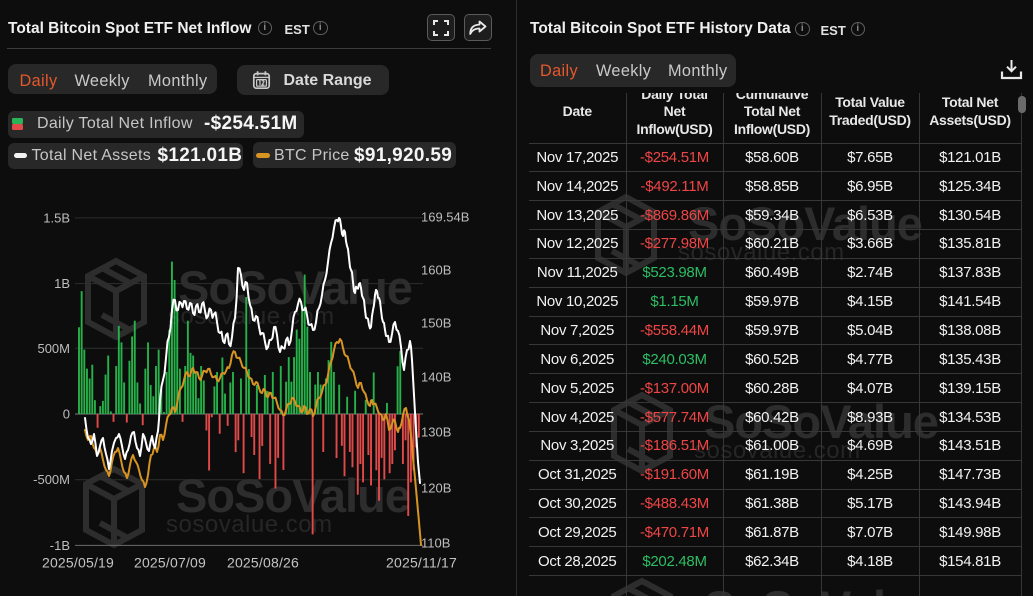 The width and height of the screenshot is (1033, 596). Describe the element at coordinates (62, 283) in the screenshot. I see `svg-text: 1B` at that location.